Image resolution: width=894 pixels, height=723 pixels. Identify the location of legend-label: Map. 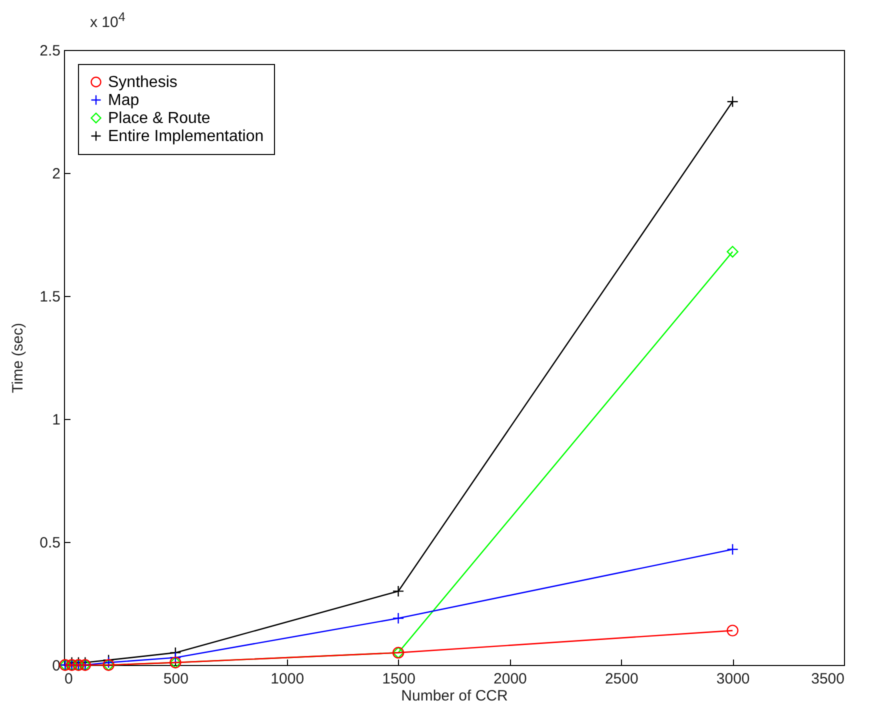
(124, 100).